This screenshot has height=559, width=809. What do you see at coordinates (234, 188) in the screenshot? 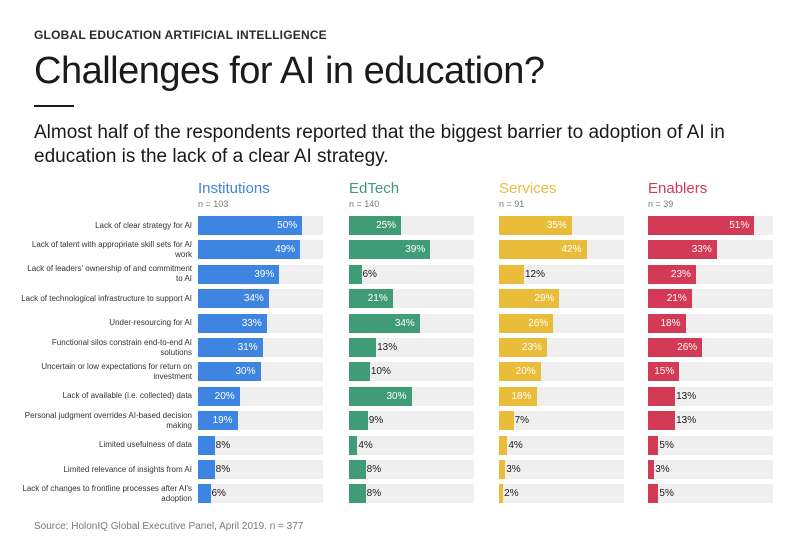
I see `group-name: Institutions` at bounding box center [234, 188].